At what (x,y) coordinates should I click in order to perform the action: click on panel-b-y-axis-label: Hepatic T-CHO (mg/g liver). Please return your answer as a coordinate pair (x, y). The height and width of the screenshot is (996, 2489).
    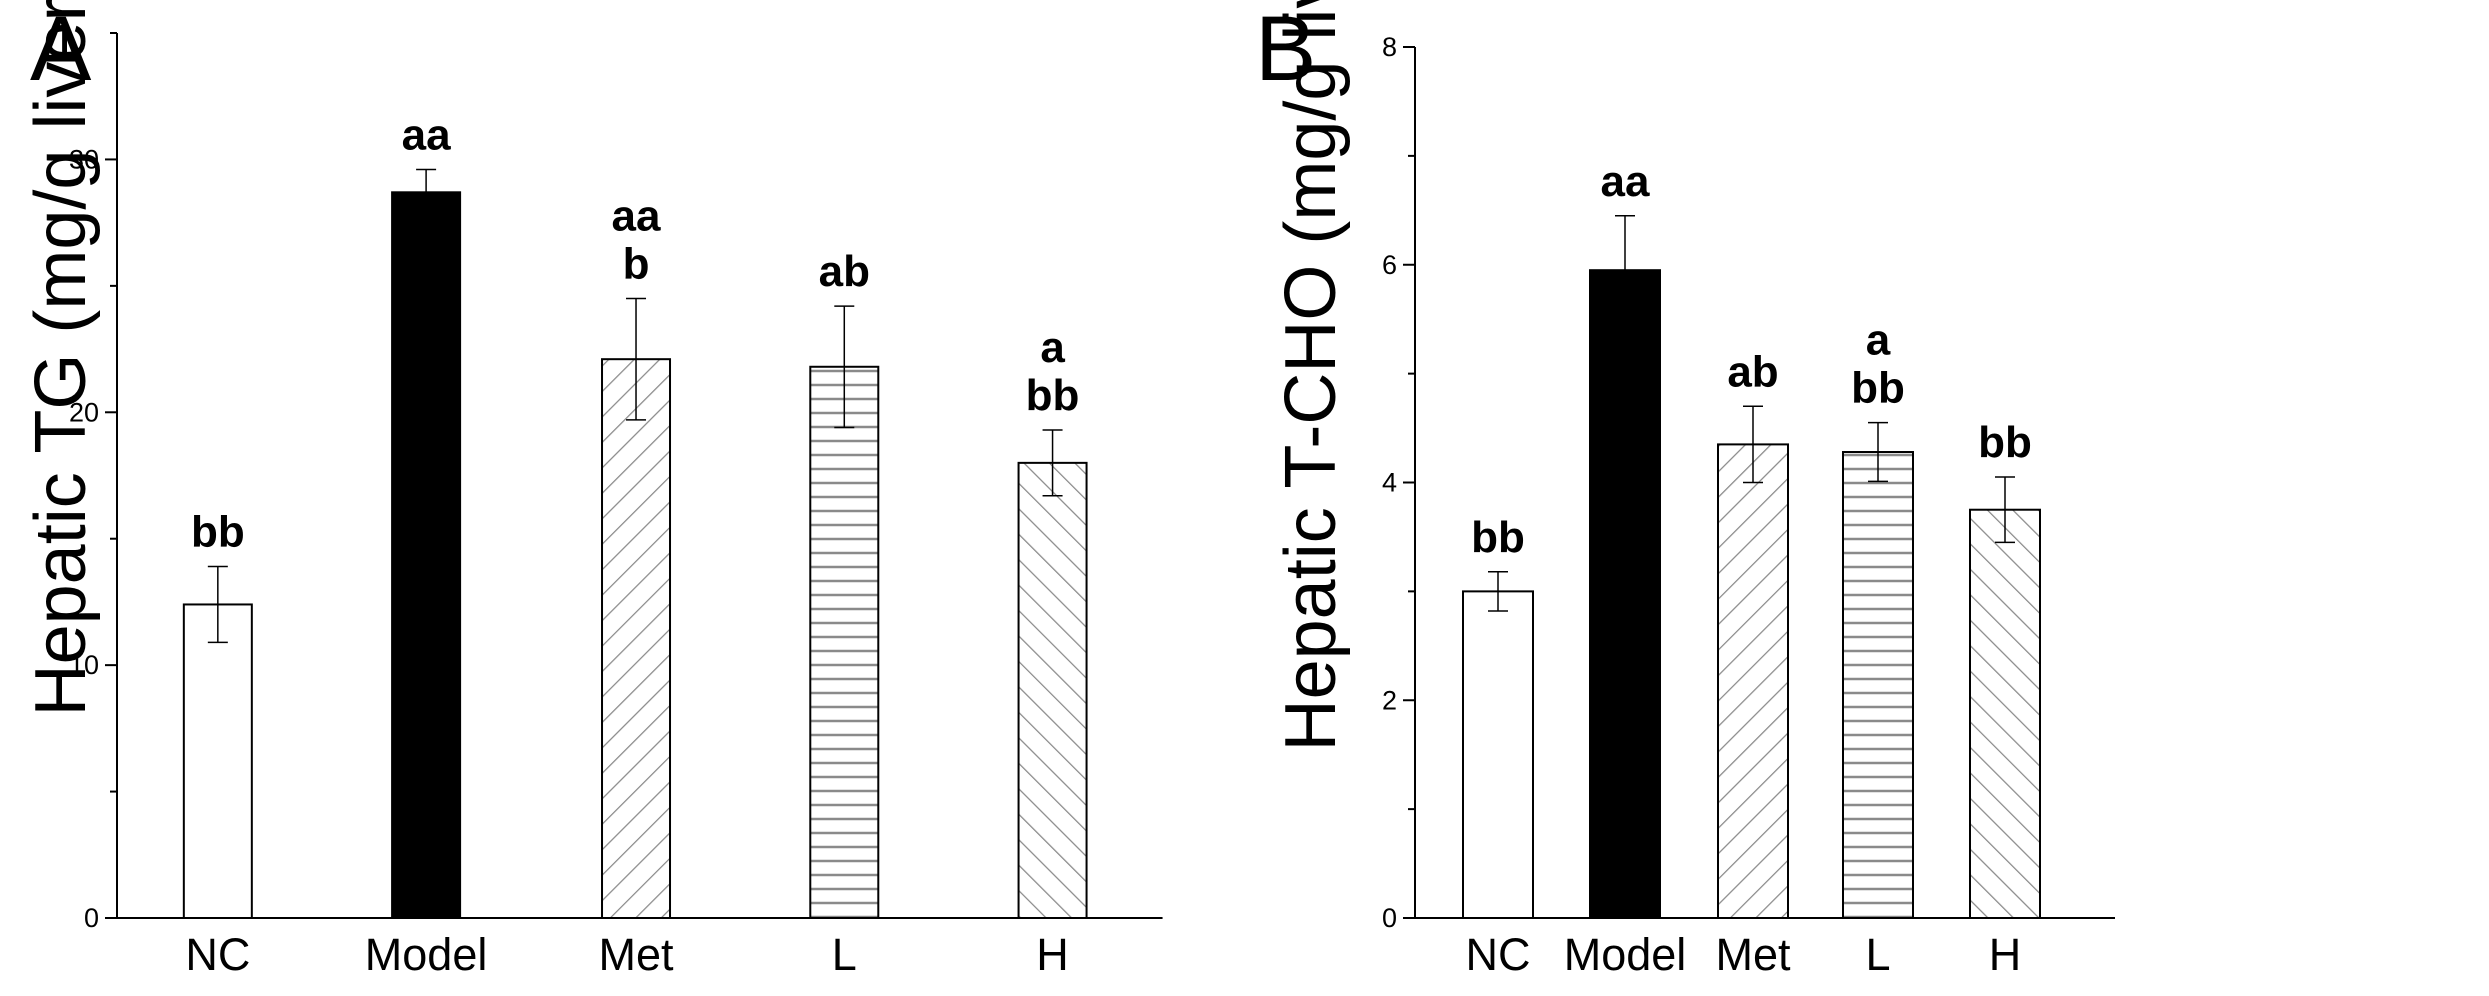
    Looking at the image, I should click on (1311, 375).